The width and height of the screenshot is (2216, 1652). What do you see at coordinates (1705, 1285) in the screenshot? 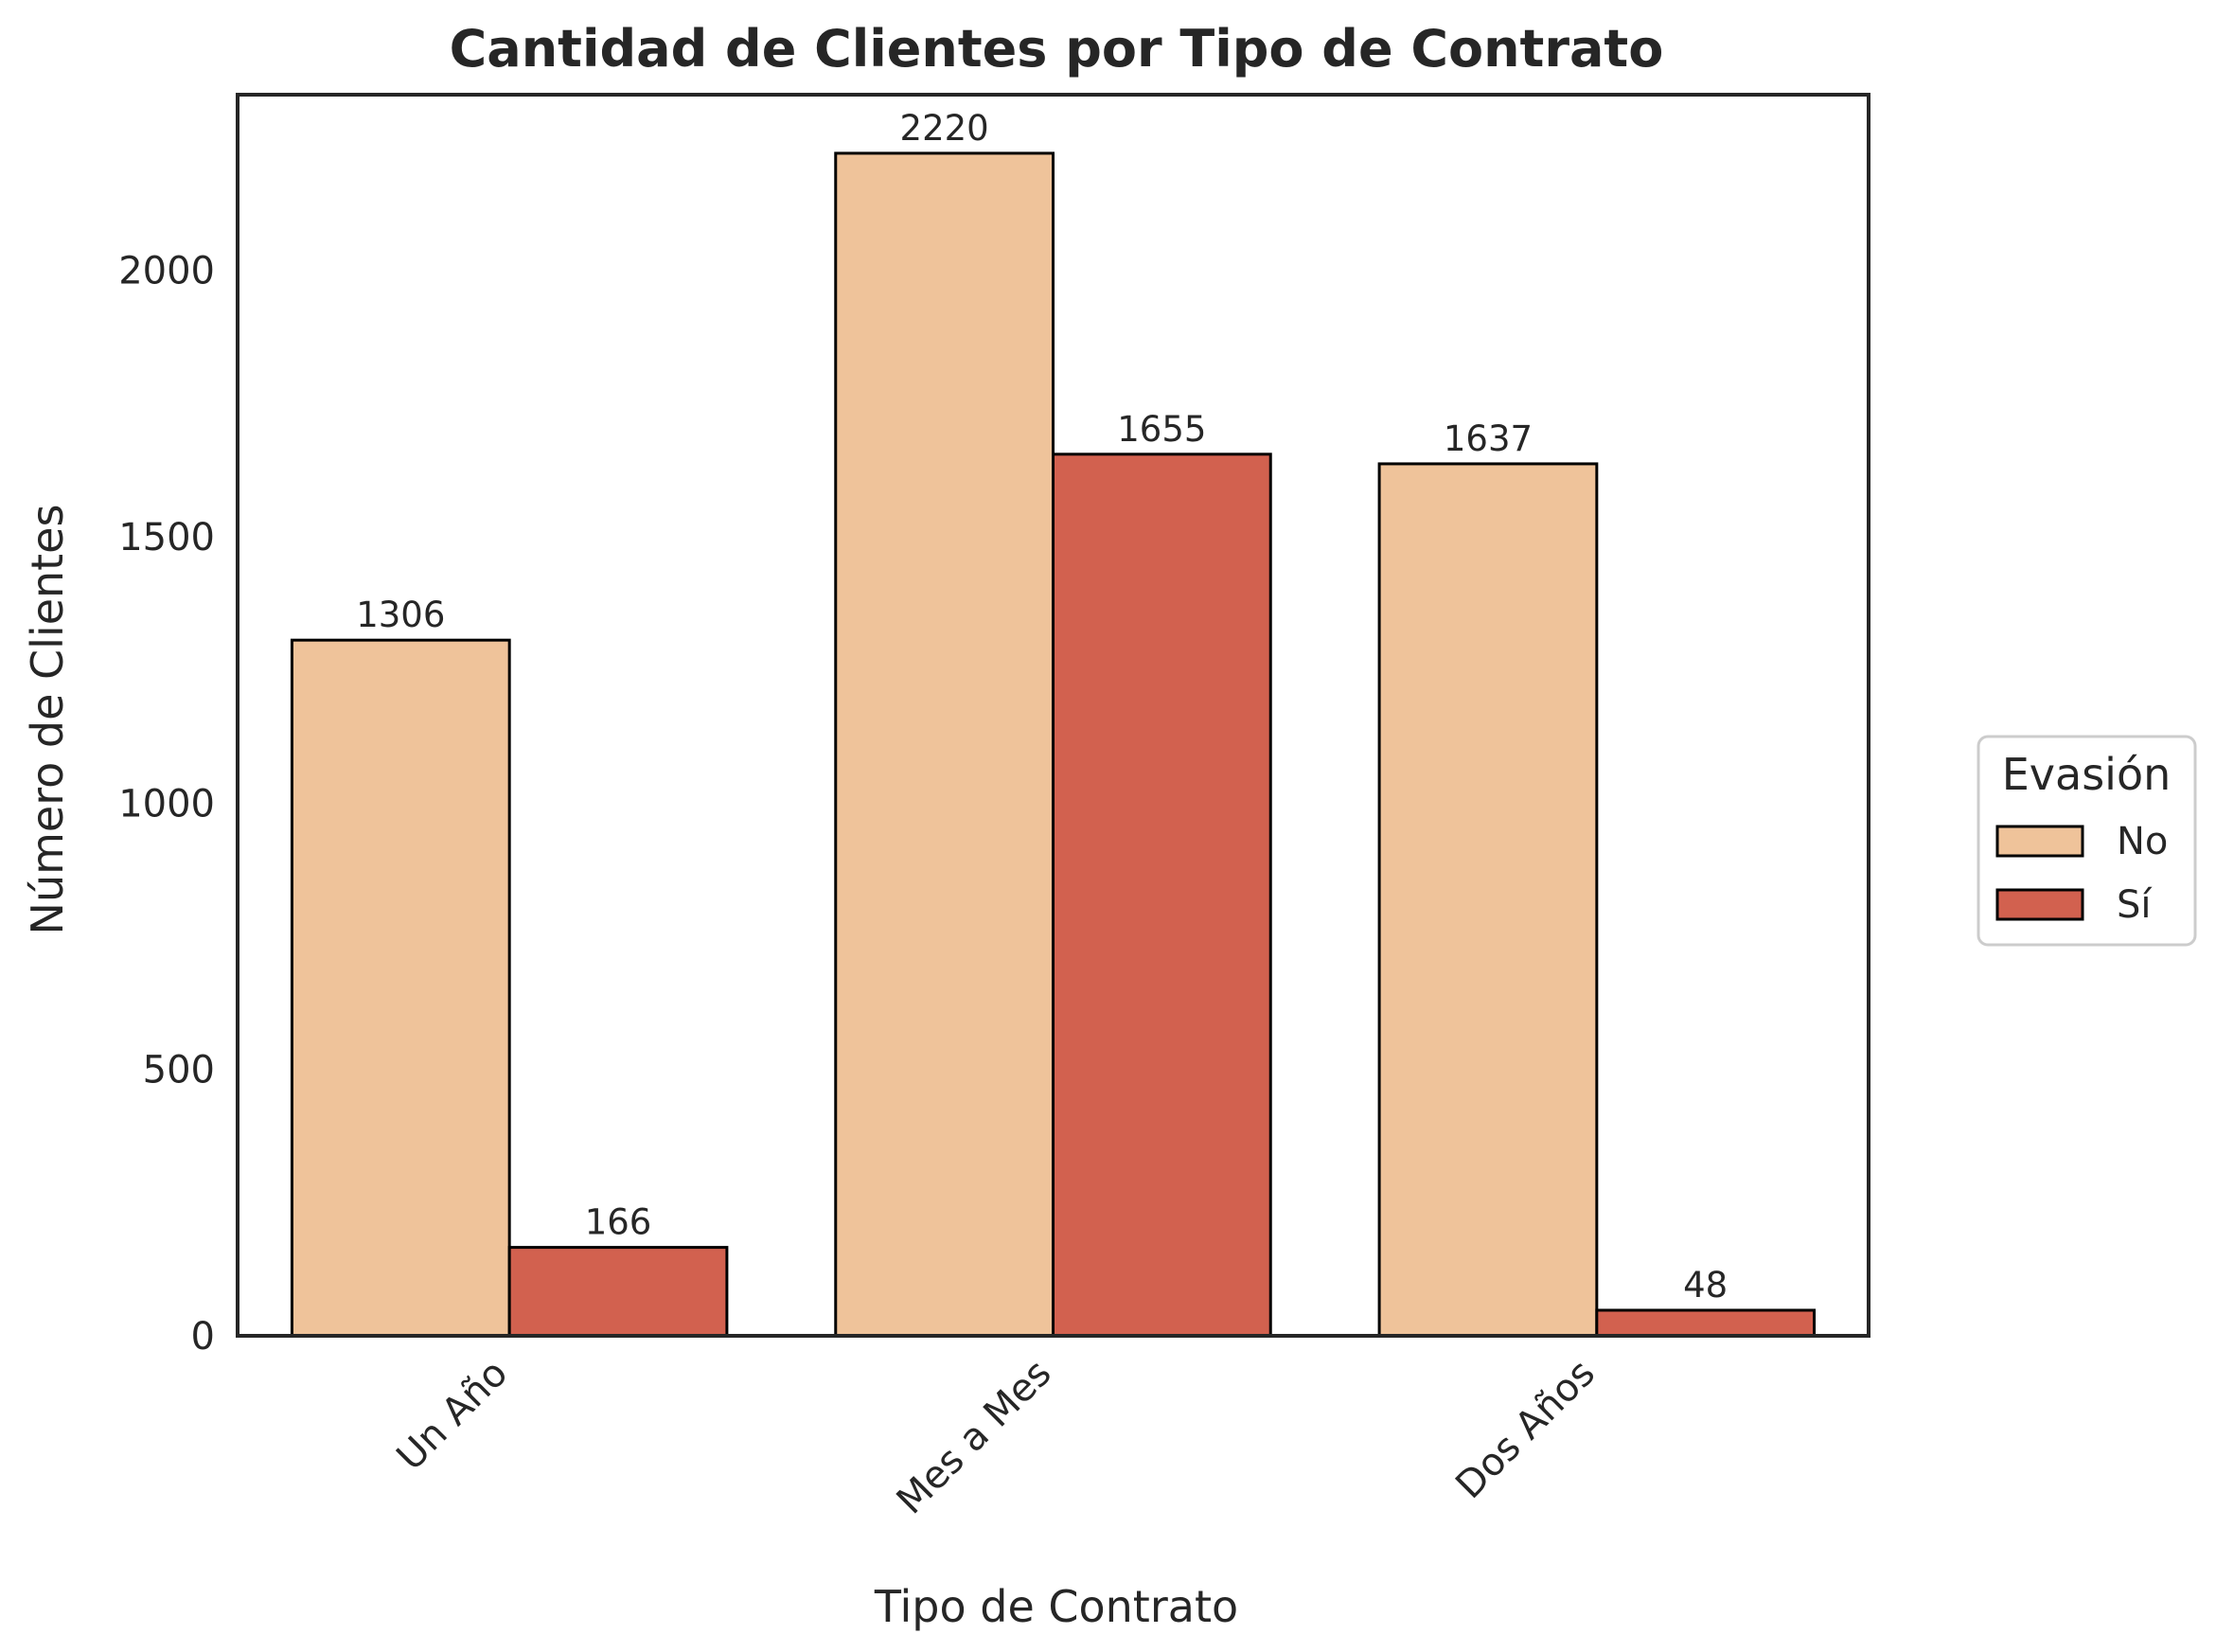
I see `bar-value-label: 48` at bounding box center [1705, 1285].